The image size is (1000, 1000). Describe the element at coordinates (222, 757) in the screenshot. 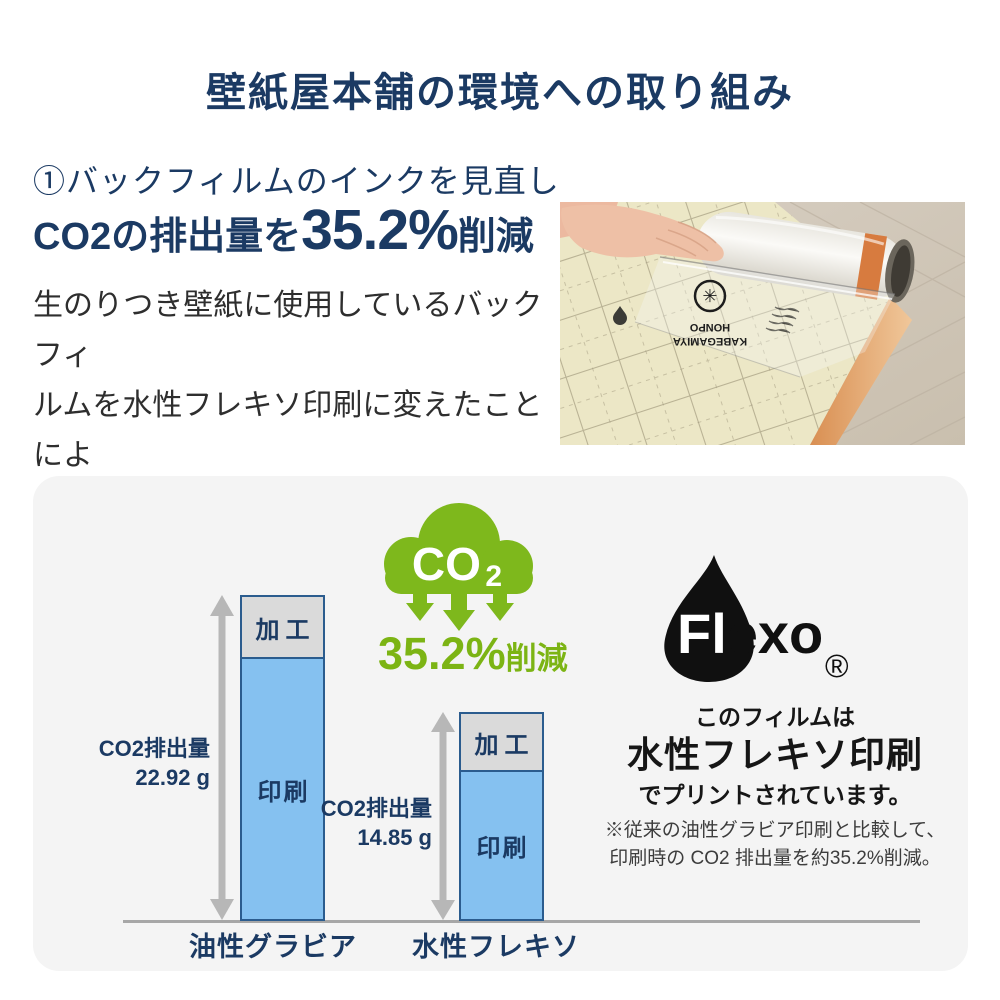

I see `left-measure-arrow` at that location.